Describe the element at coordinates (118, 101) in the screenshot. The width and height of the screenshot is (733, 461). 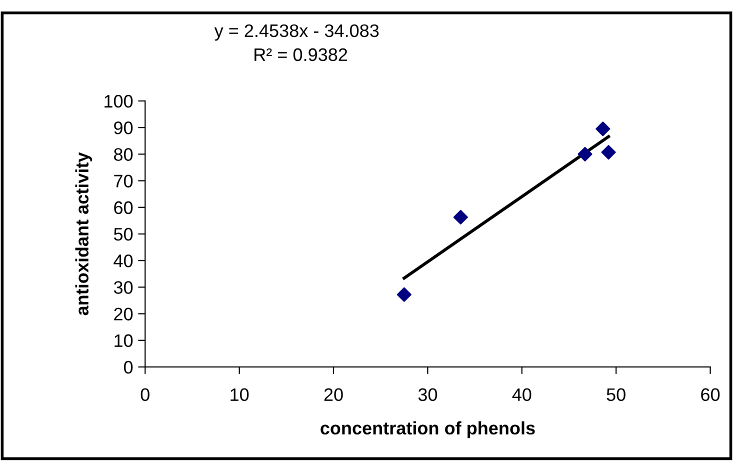
I see `y-tick-label: 100` at that location.